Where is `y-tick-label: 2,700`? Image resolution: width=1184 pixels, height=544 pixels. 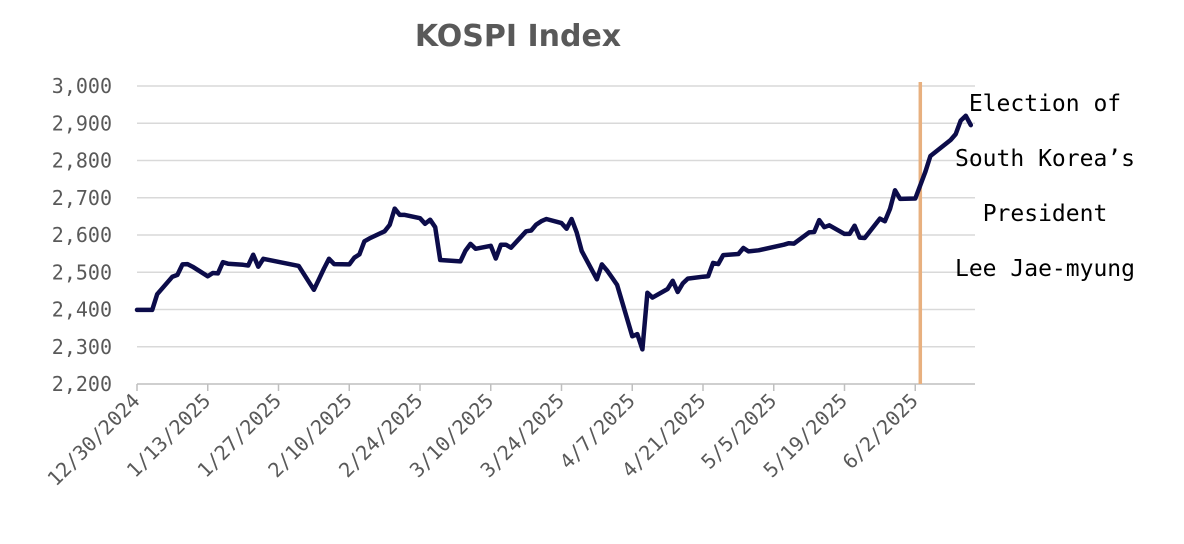
y-tick-label: 2,700 is located at coordinates (82, 198).